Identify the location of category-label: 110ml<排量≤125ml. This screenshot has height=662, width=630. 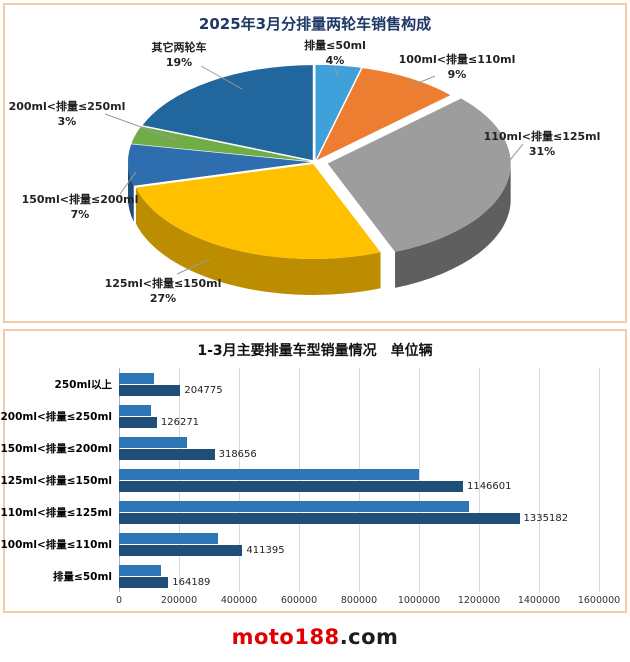
(56, 512).